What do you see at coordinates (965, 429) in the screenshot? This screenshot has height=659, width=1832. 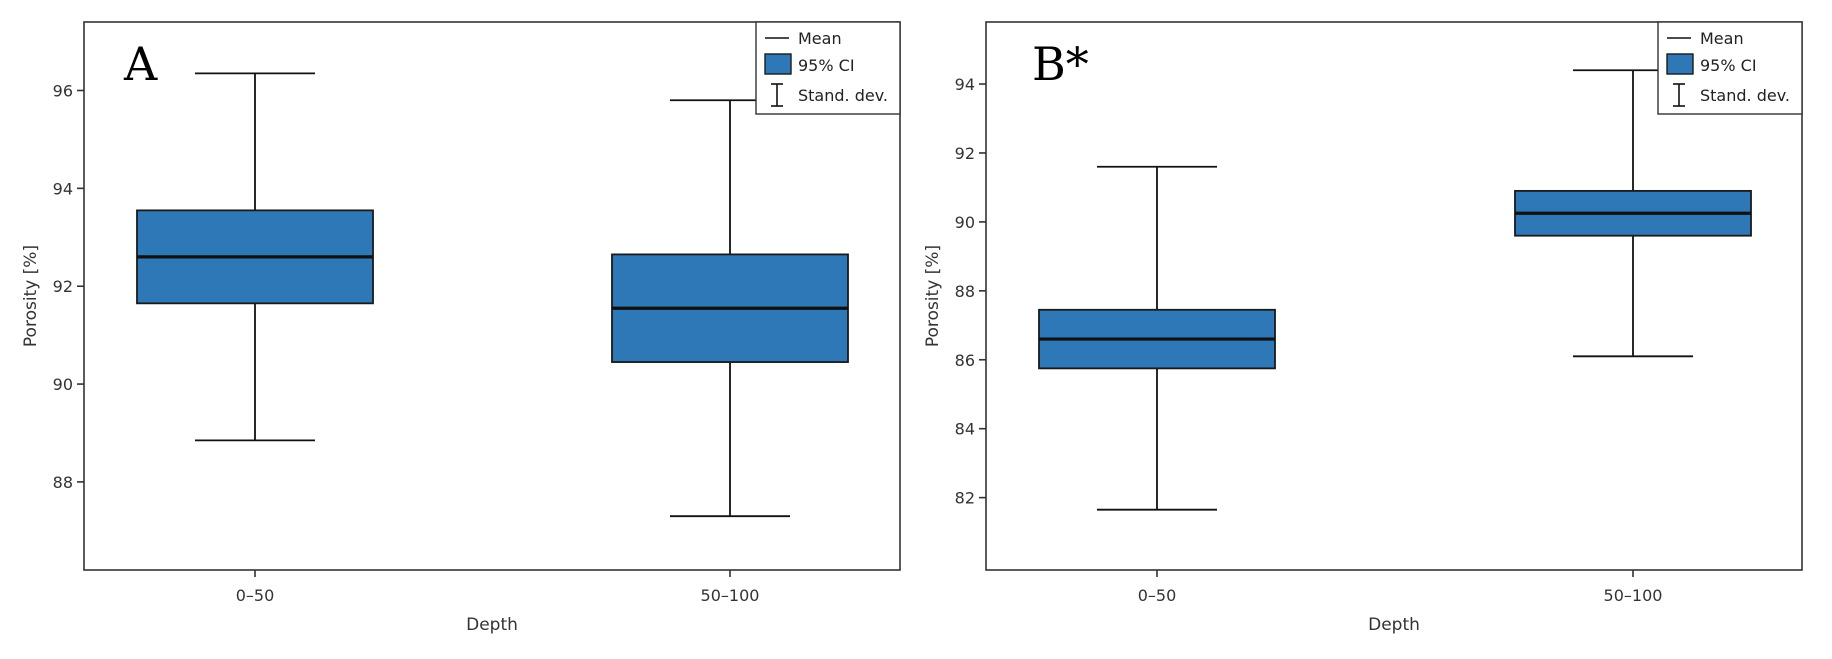 I see `y-tick-label: 84` at bounding box center [965, 429].